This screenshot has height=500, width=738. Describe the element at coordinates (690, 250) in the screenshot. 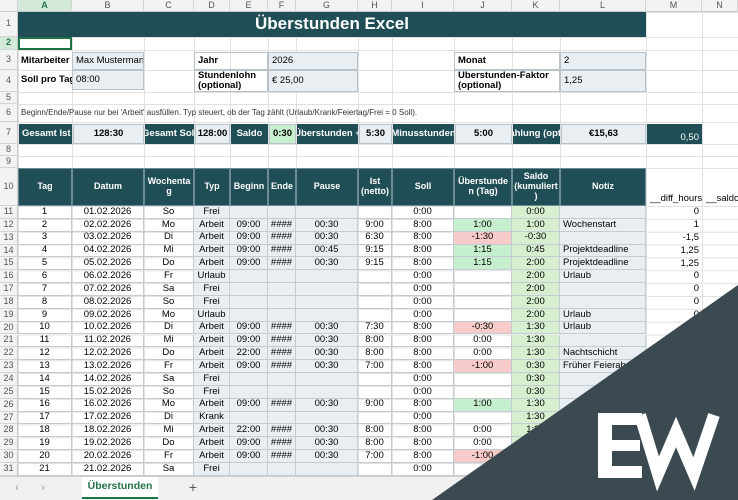

I see `helper-cell: 1,25` at that location.